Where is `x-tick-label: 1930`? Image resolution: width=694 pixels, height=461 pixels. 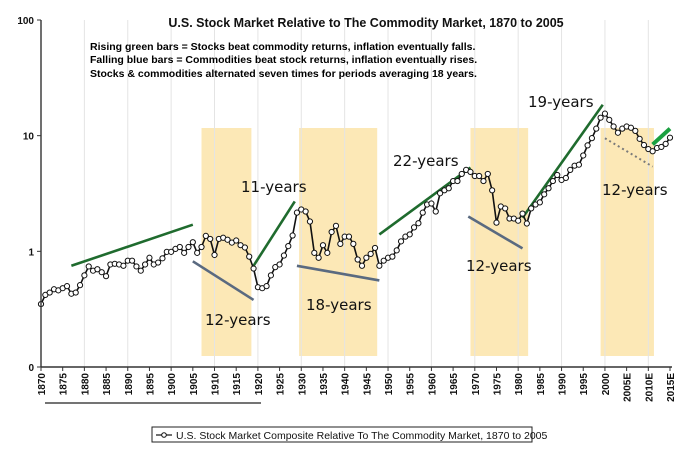
x-tick-label: 1930 is located at coordinates (302, 384).